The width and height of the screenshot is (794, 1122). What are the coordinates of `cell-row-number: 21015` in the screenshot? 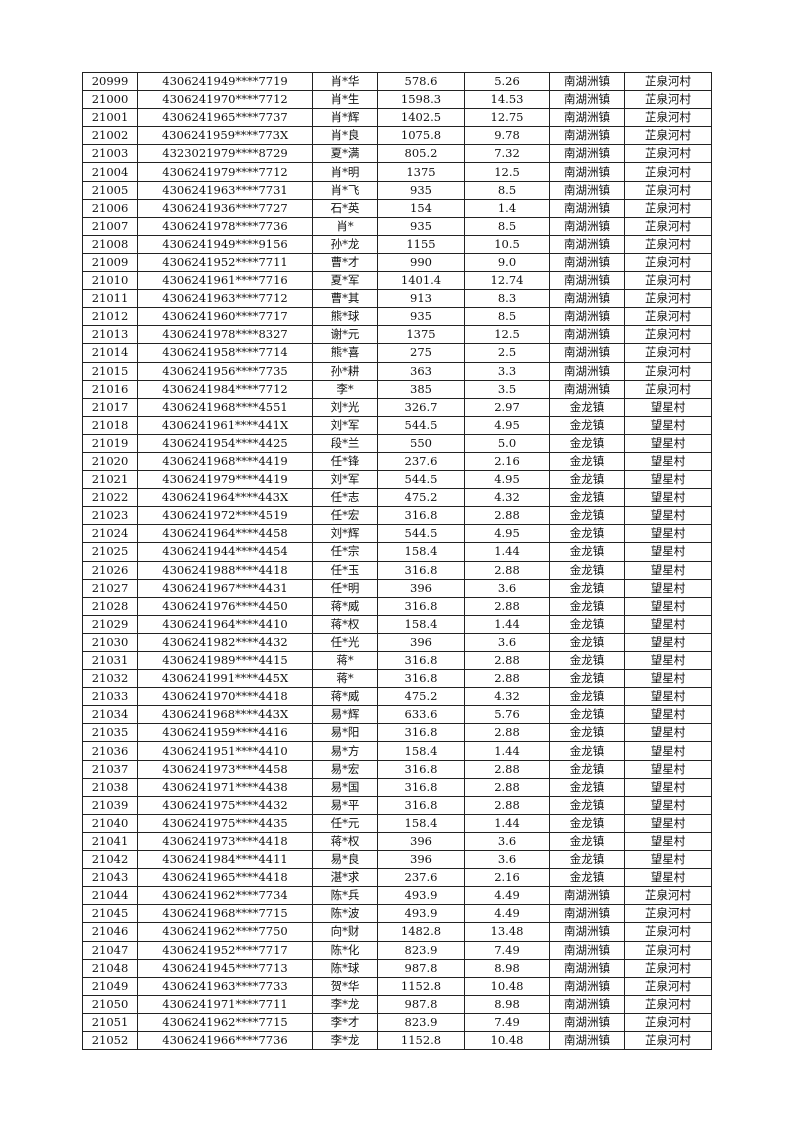 It's located at (110, 371).